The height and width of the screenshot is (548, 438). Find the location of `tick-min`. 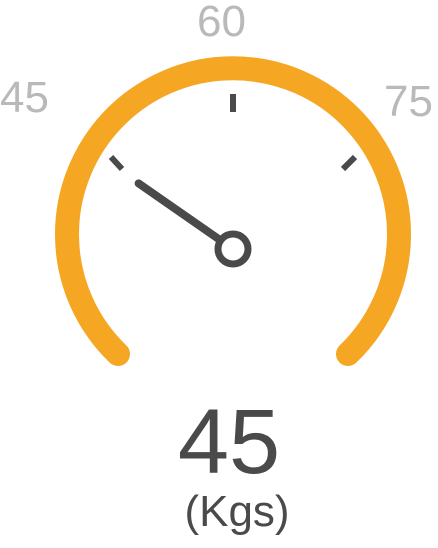

tick-min is located at coordinates (116, 163).